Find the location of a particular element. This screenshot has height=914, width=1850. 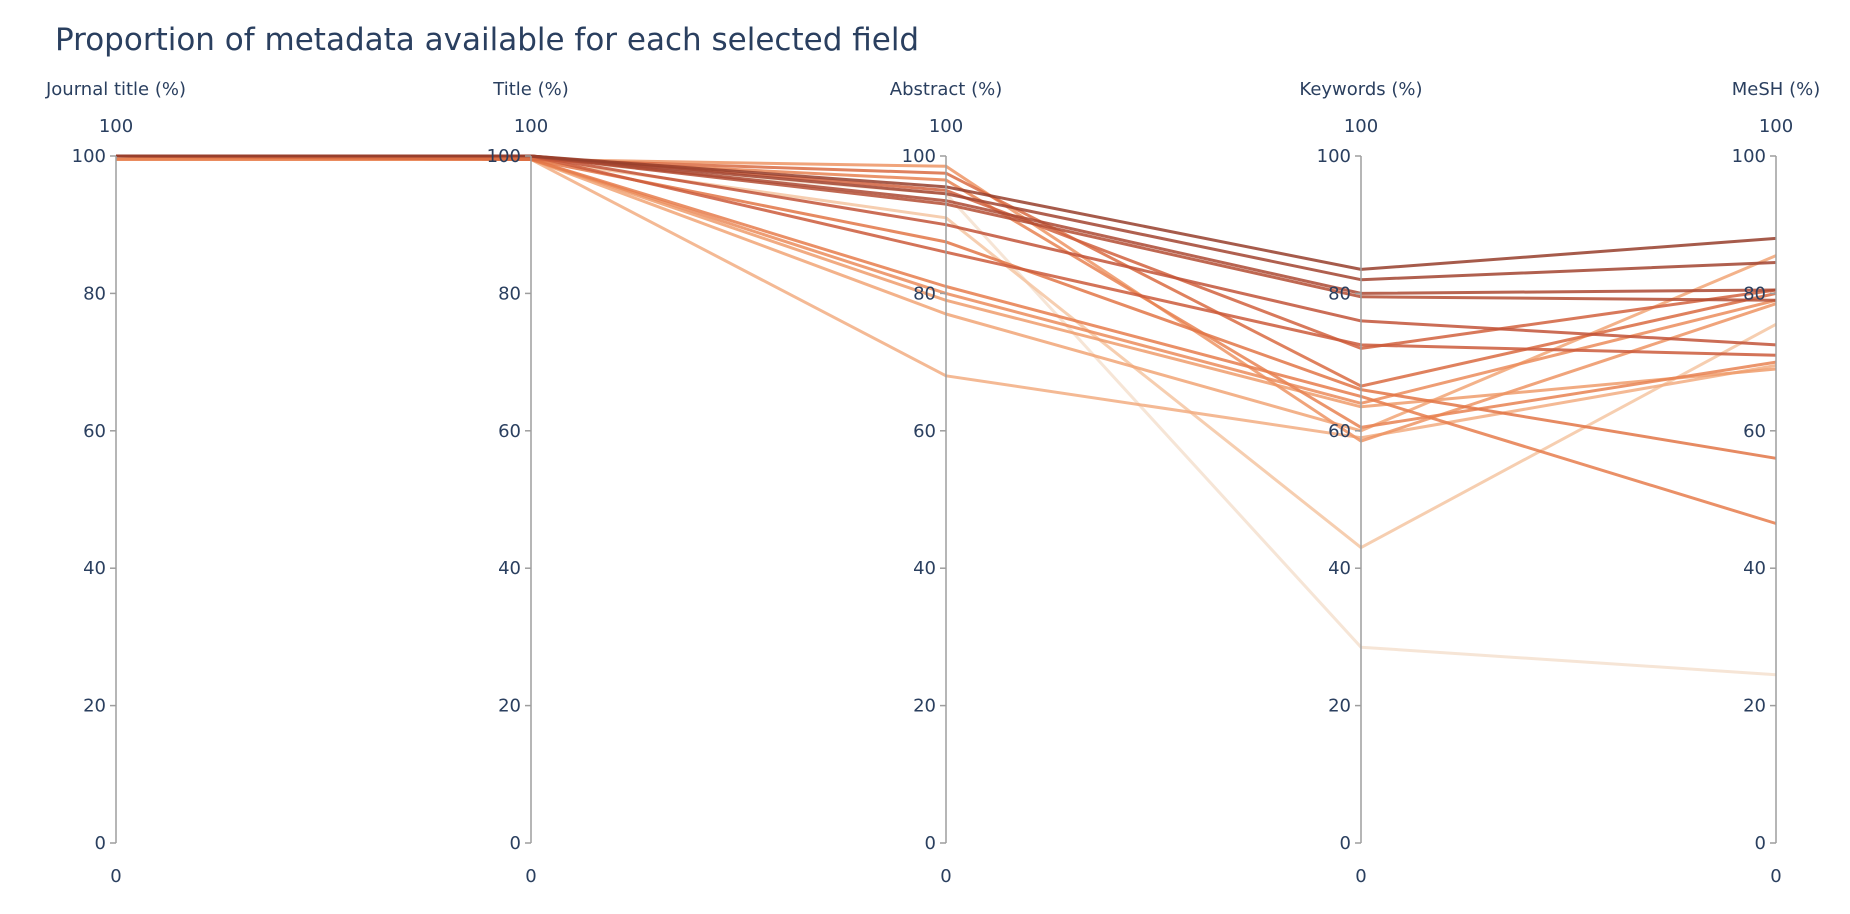

axis-label: Title (%) is located at coordinates (530, 89).